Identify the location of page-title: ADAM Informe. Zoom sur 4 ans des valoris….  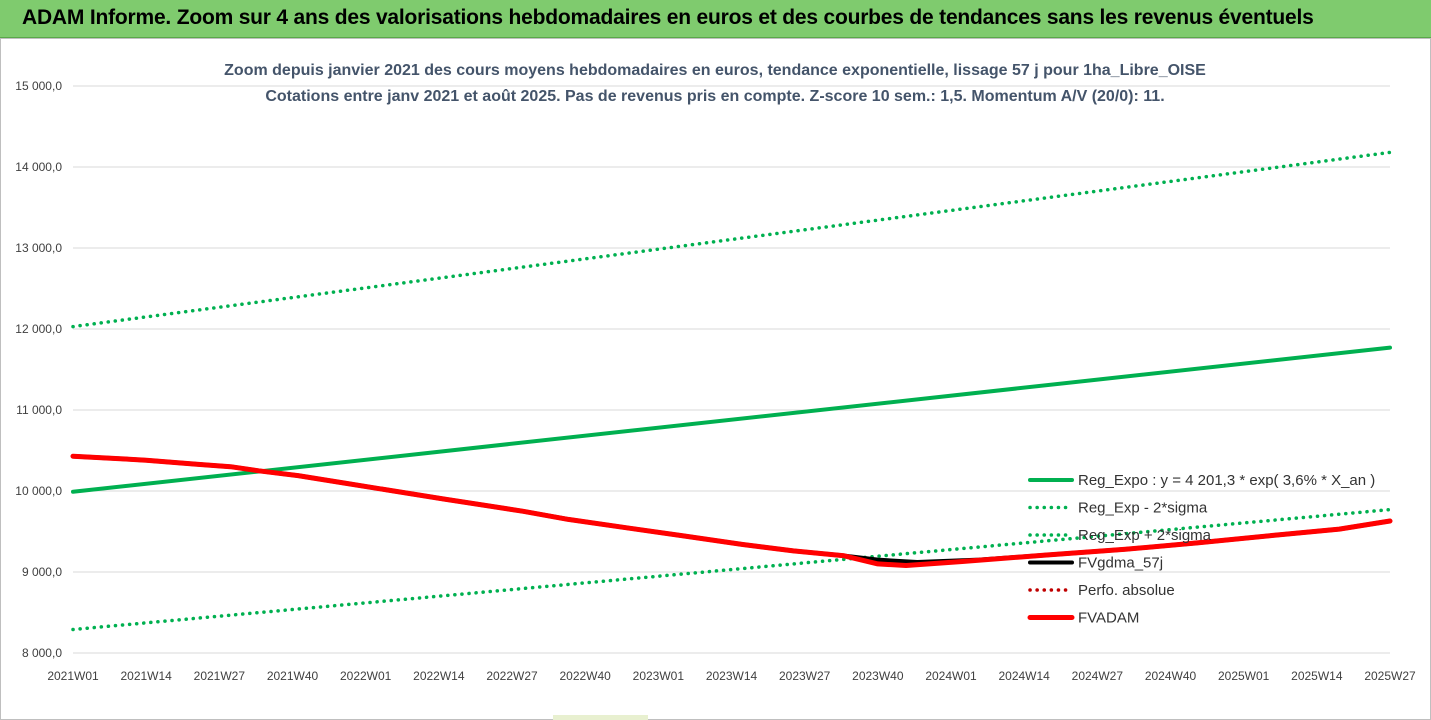
(668, 17).